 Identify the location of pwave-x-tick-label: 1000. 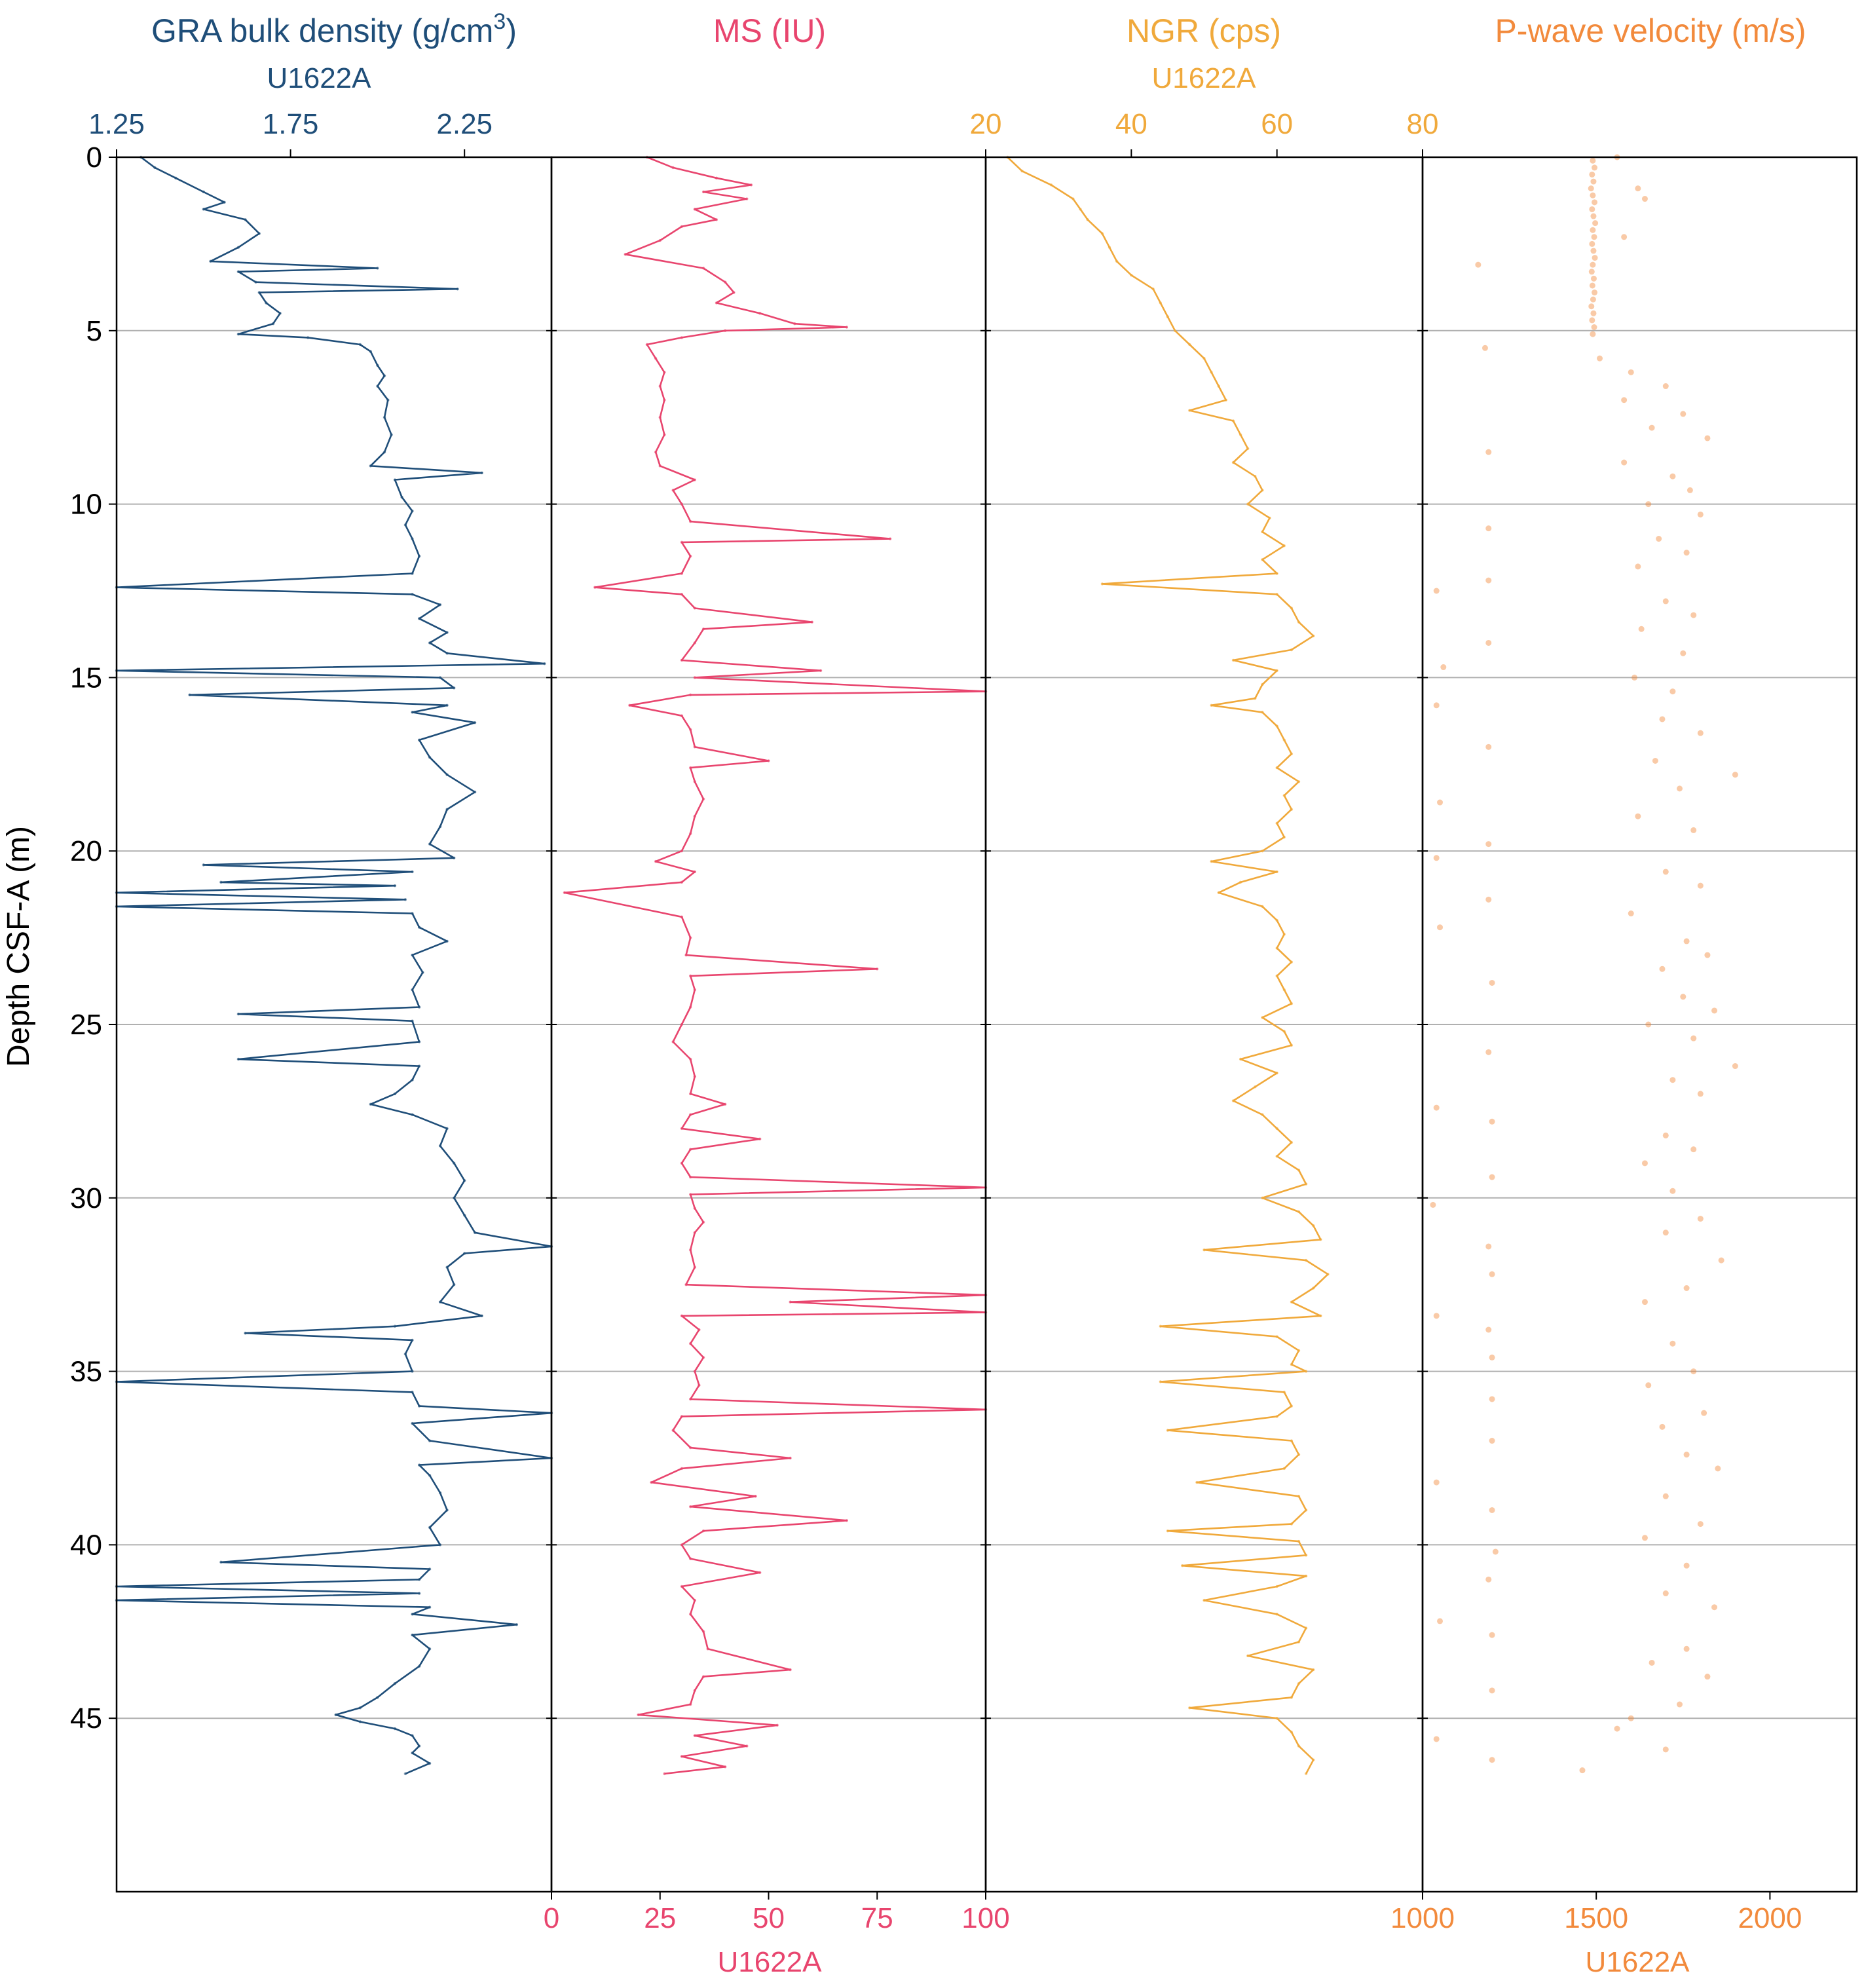
(1422, 1918).